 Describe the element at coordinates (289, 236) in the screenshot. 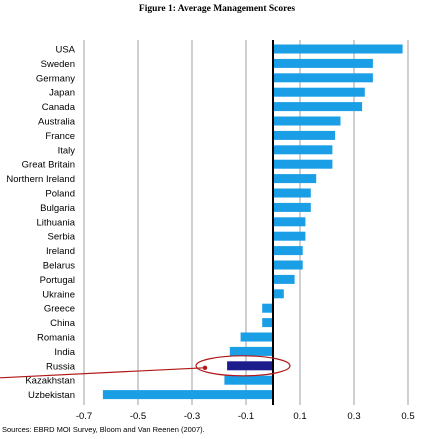

I see `bar-serbia` at that location.